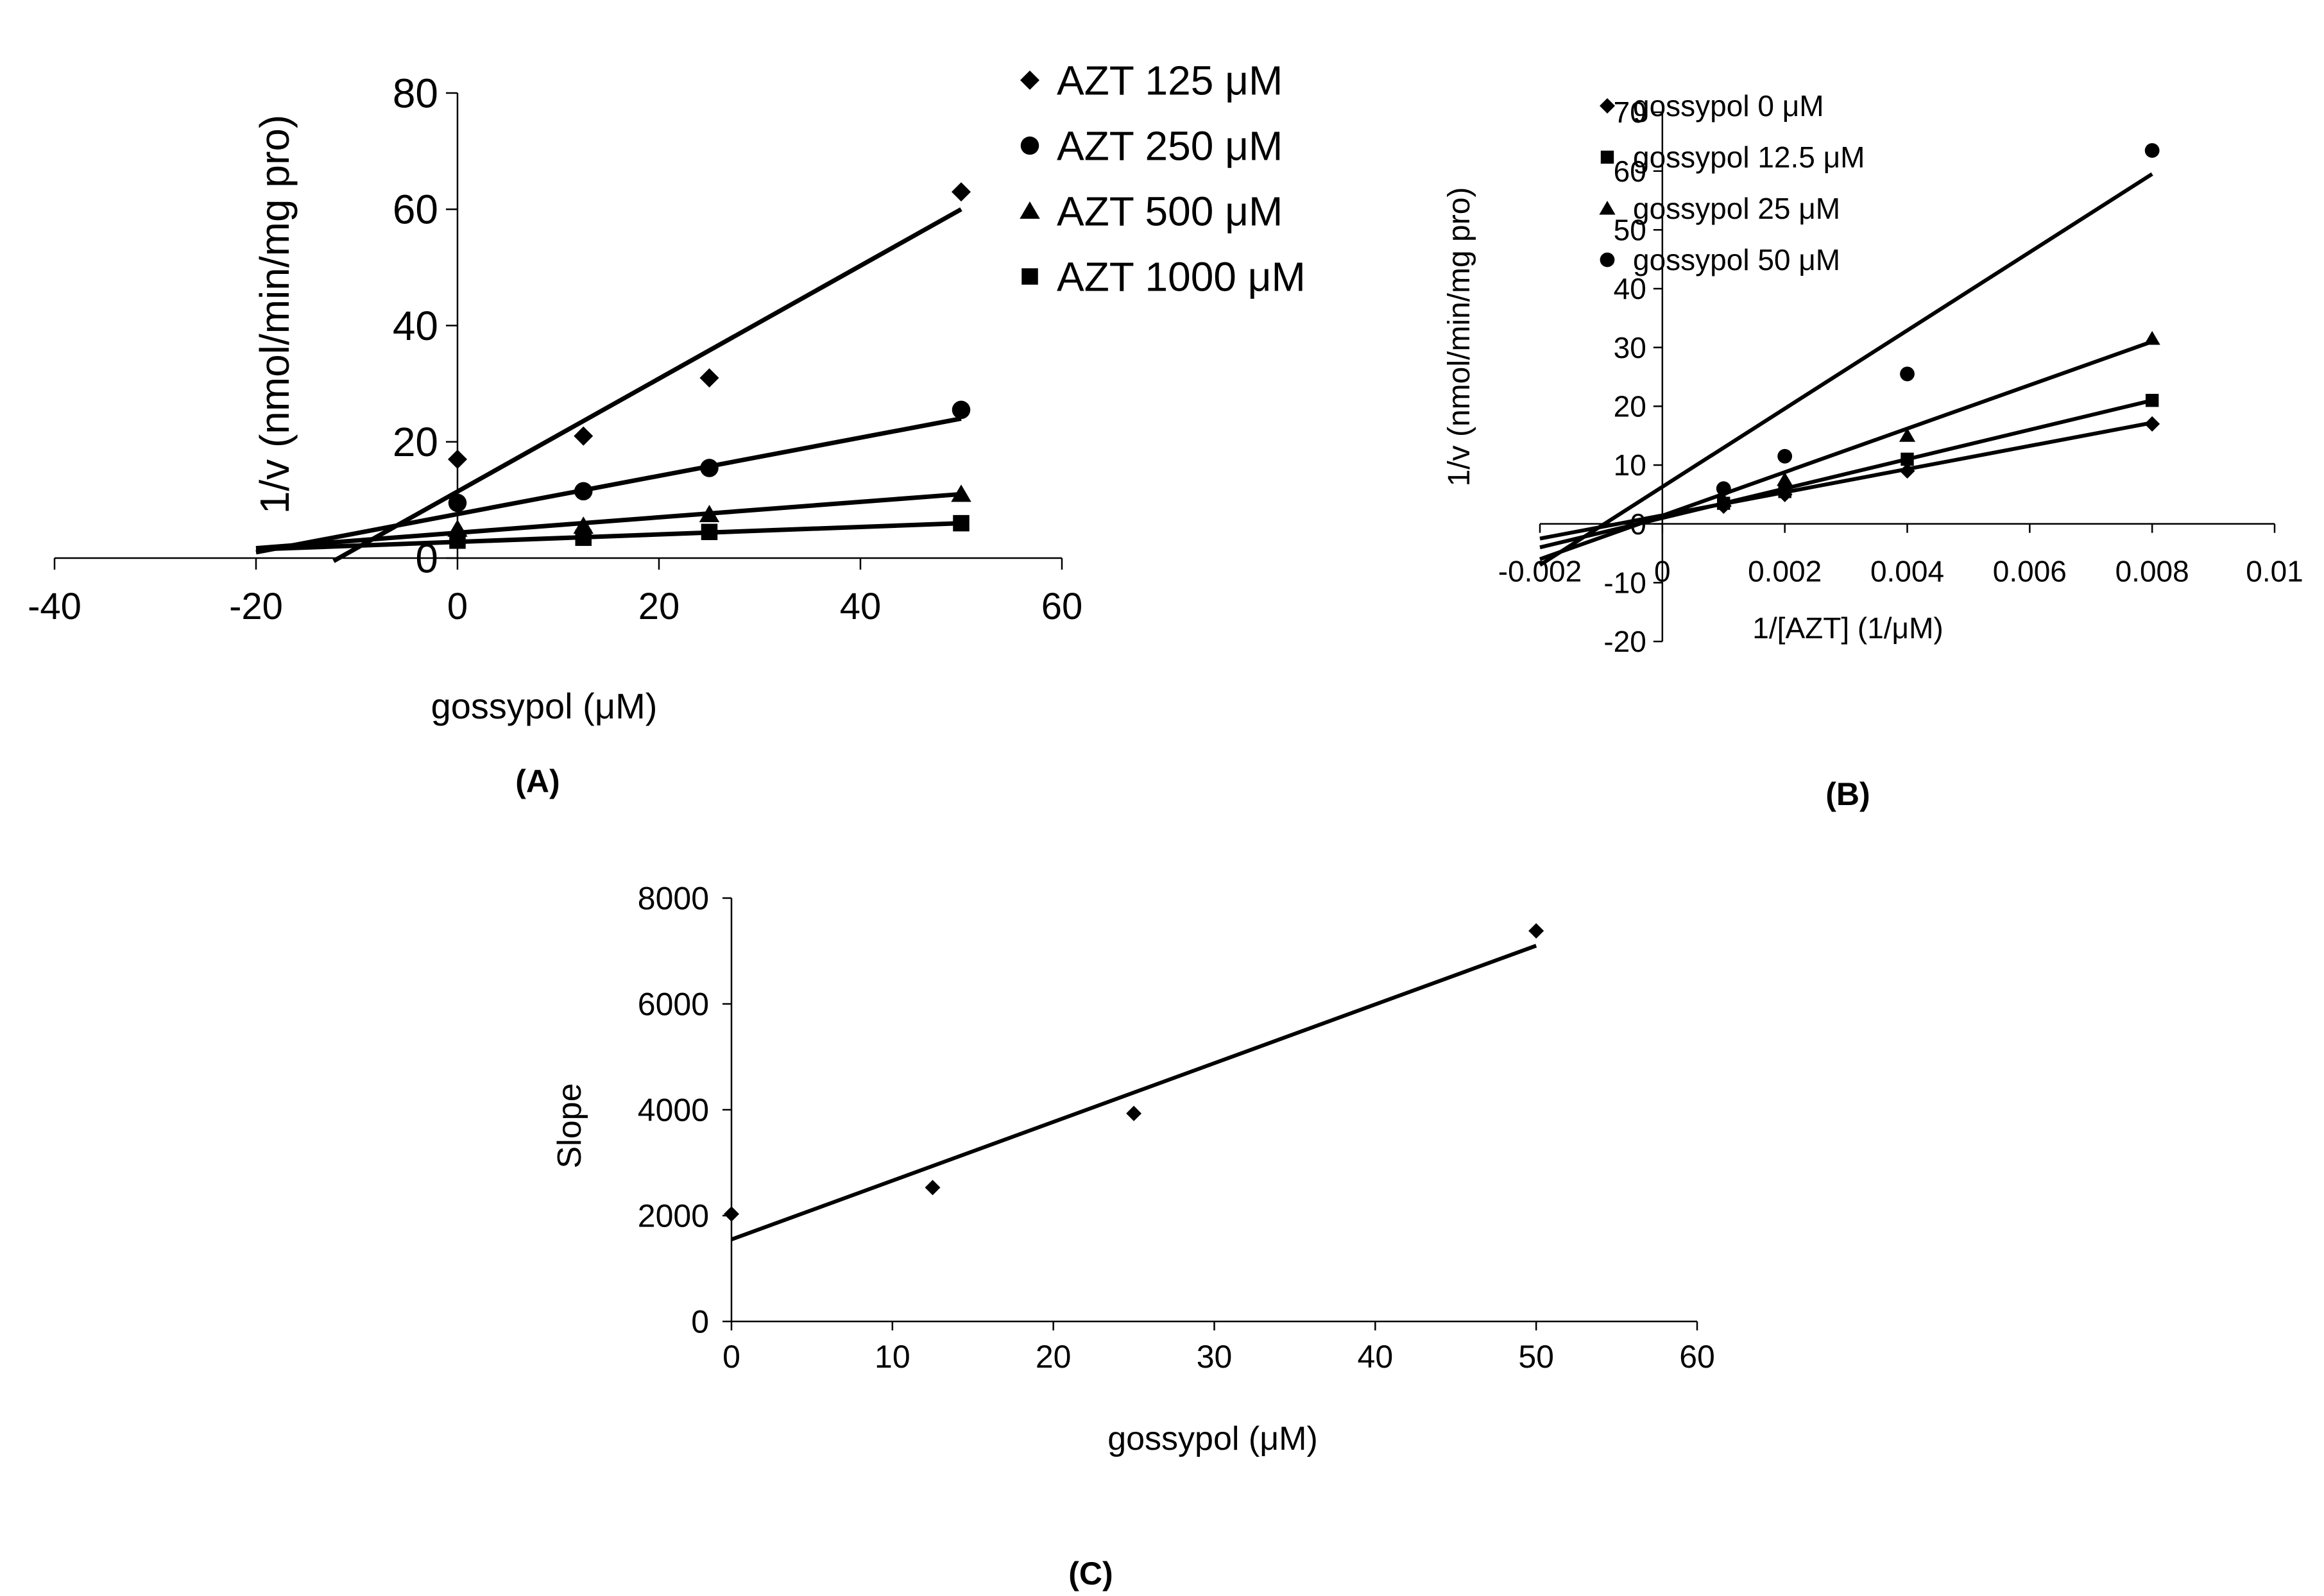 This screenshot has width=2324, height=1596. I want to click on panel-c-plot: 0 10 20 30 40 50 60 0 2000 4000 6000 8000, so click(1176, 1128).